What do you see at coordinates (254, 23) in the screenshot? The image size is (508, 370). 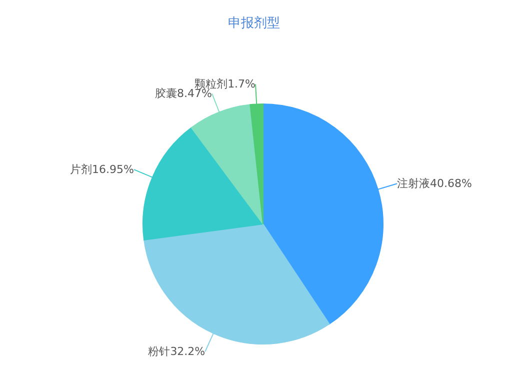 I see `chart-title: 申报剂型` at bounding box center [254, 23].